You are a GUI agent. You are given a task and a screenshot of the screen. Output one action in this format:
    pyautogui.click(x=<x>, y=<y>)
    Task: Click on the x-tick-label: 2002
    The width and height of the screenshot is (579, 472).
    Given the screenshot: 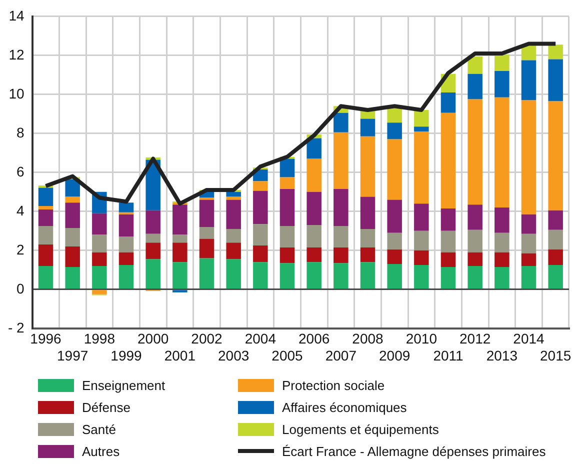 What is the action you would take?
    pyautogui.click(x=207, y=338)
    